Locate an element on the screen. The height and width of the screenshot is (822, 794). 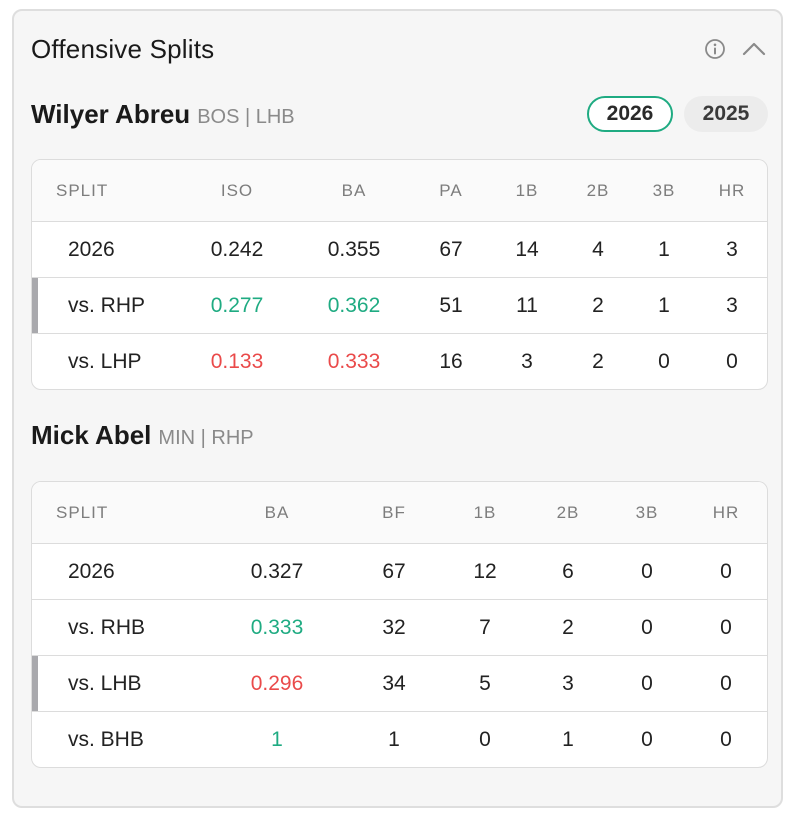
singles-value: 11 is located at coordinates (527, 305).